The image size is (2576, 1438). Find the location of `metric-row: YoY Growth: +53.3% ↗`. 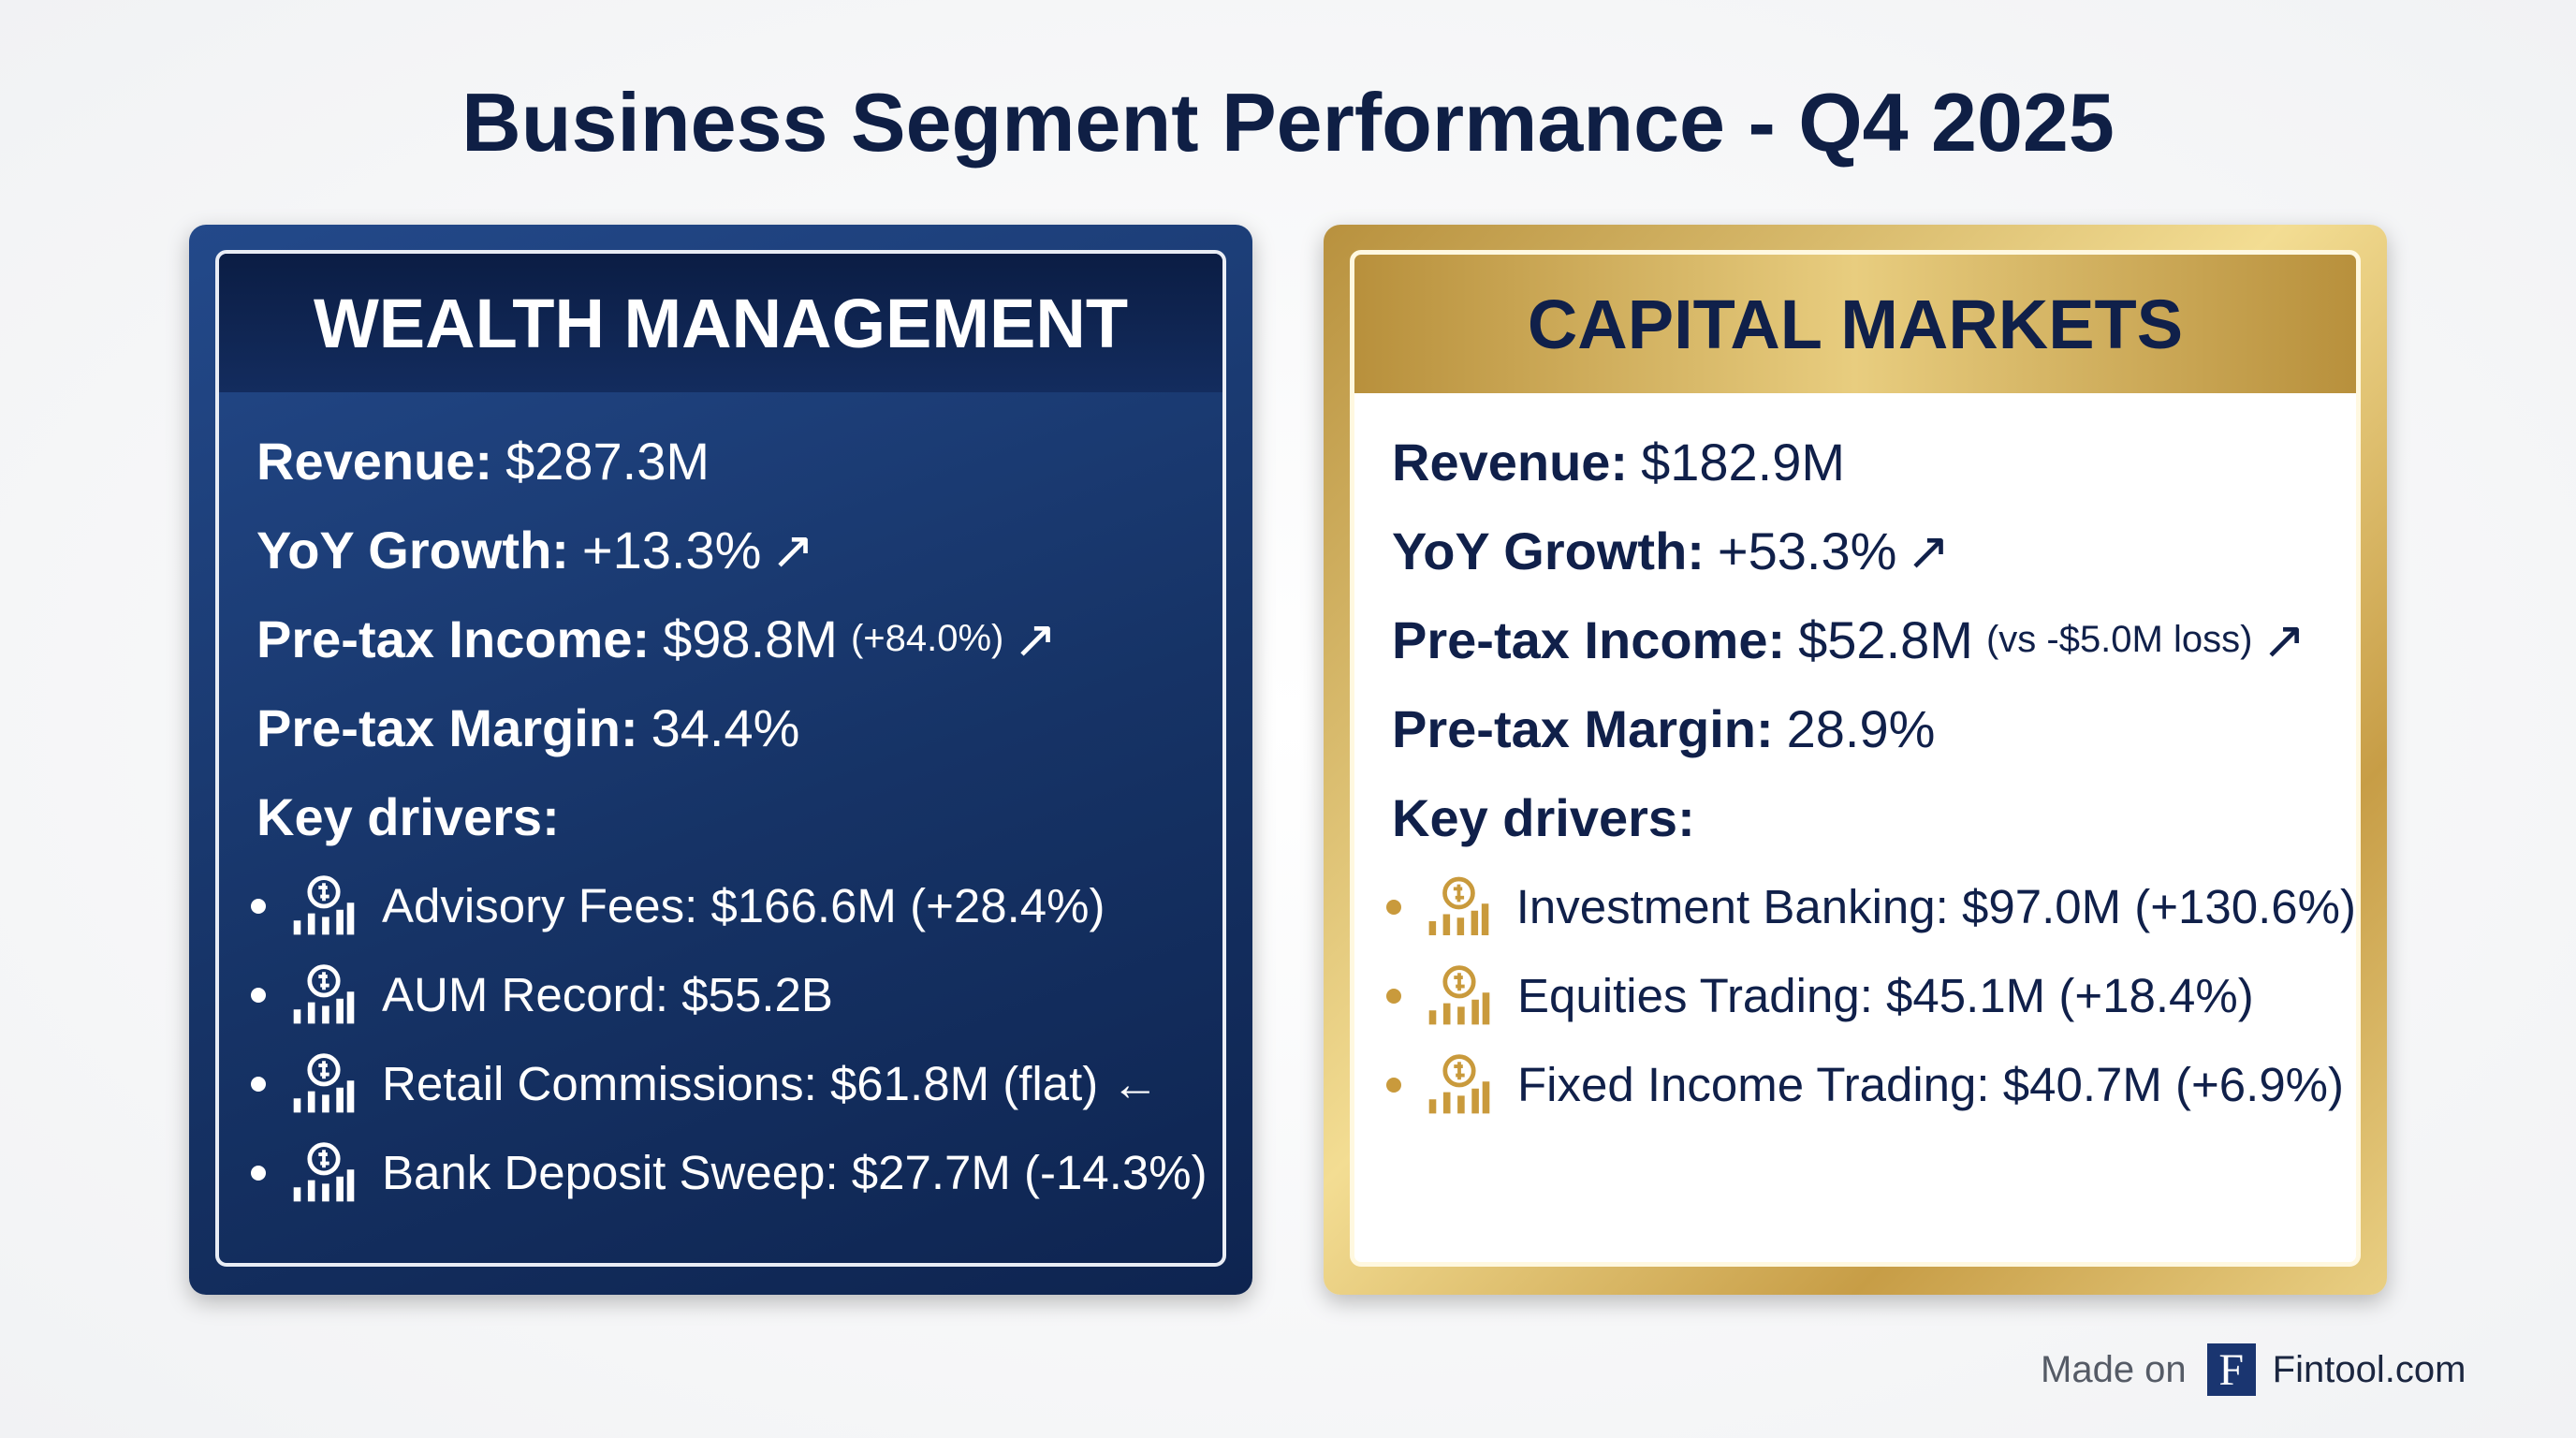

metric-row: YoY Growth: +53.3% ↗ is located at coordinates (1874, 550).